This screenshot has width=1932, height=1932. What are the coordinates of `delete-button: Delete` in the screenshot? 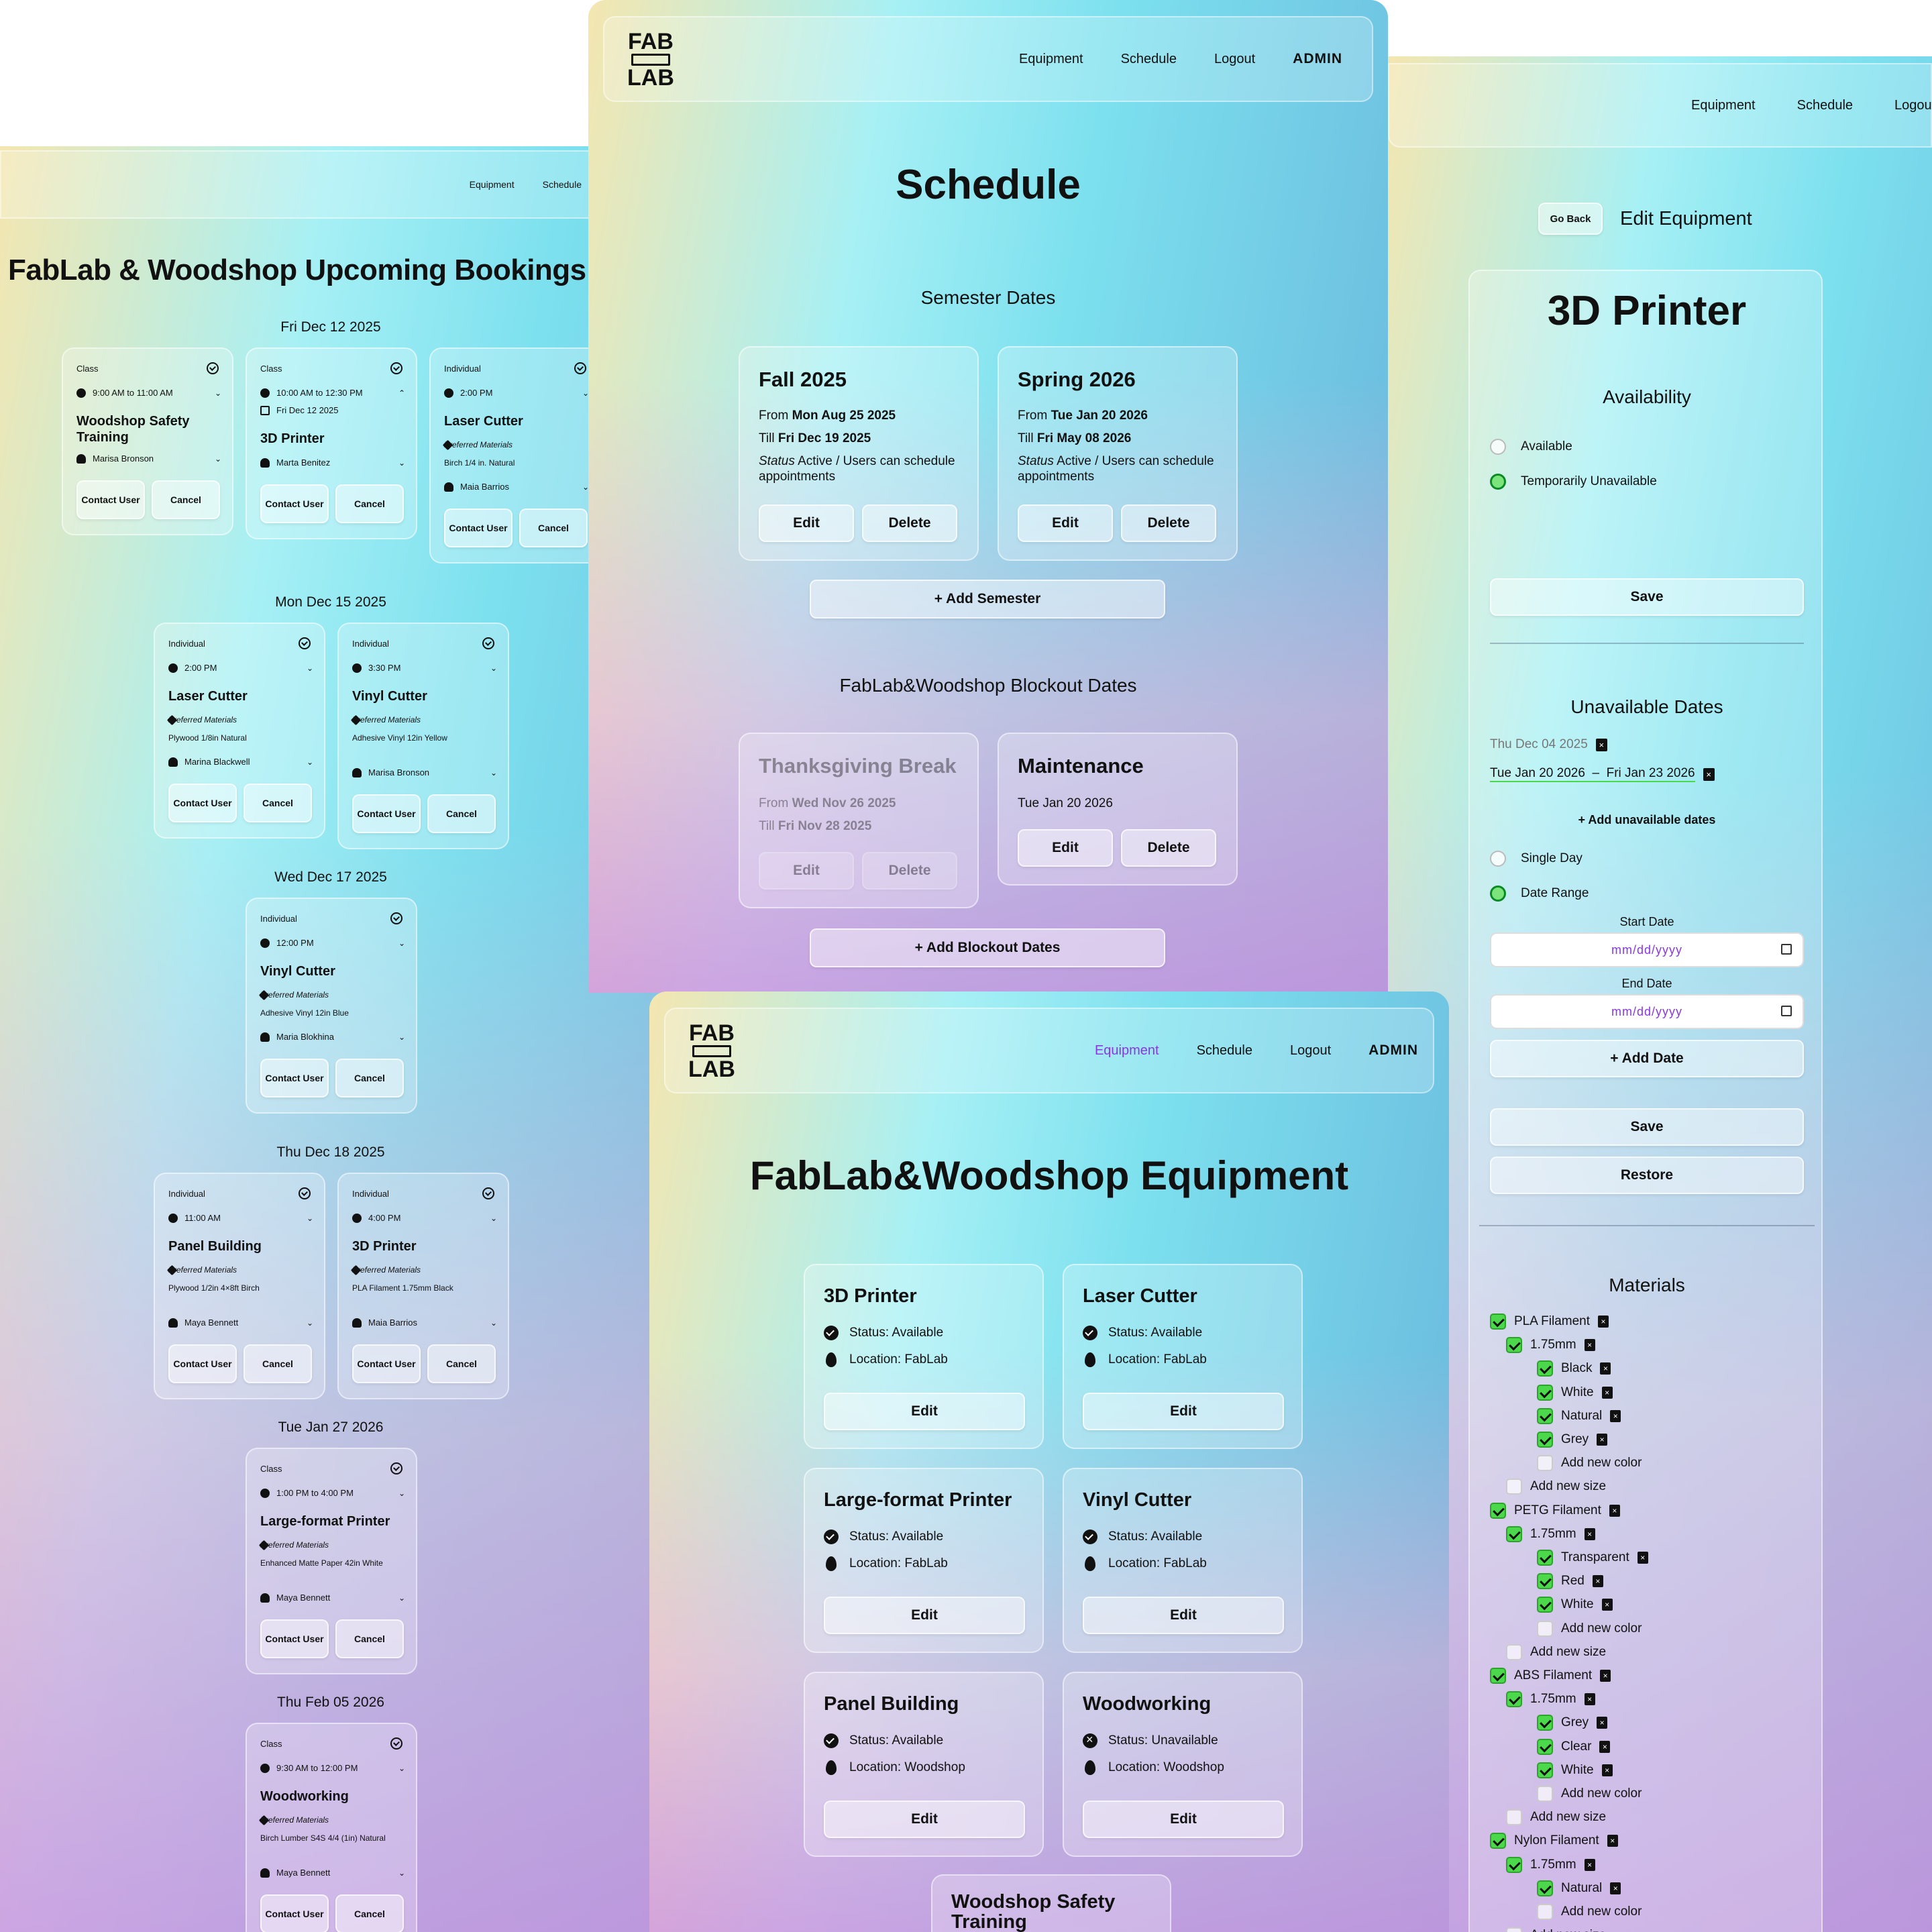 It's located at (909, 871).